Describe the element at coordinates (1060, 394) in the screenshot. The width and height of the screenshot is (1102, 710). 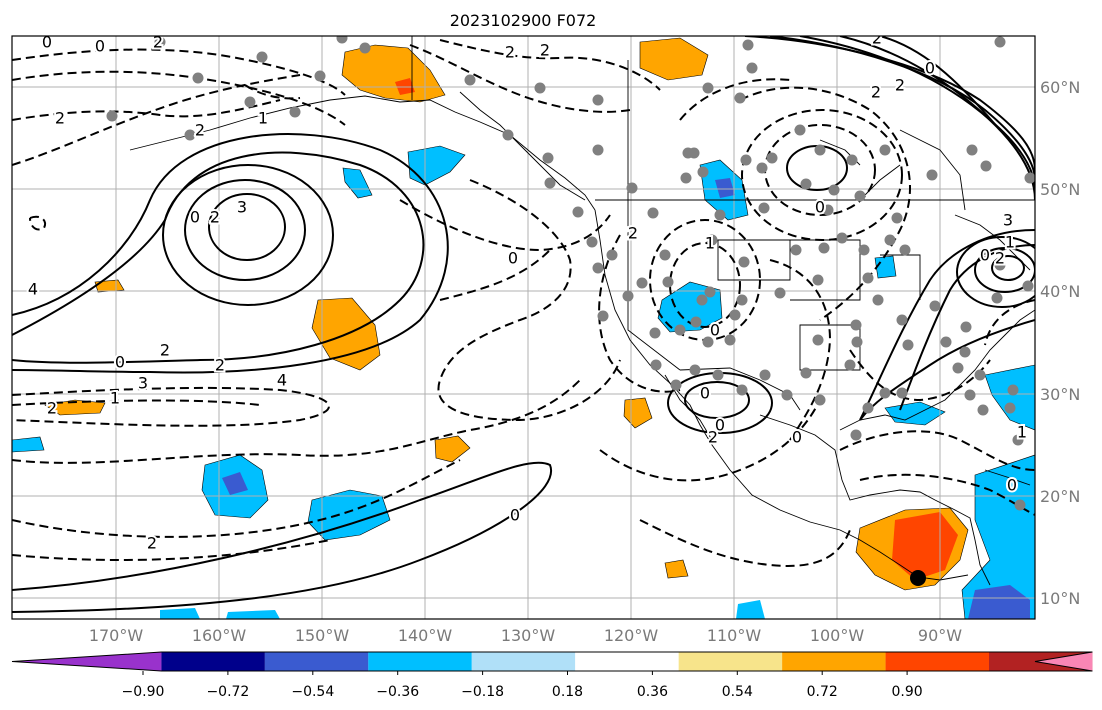
I see `lat-label: 30°N` at that location.